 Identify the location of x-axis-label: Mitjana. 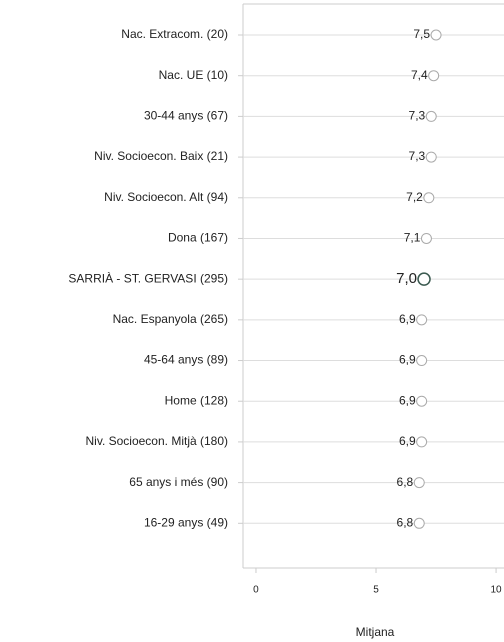
(375, 632).